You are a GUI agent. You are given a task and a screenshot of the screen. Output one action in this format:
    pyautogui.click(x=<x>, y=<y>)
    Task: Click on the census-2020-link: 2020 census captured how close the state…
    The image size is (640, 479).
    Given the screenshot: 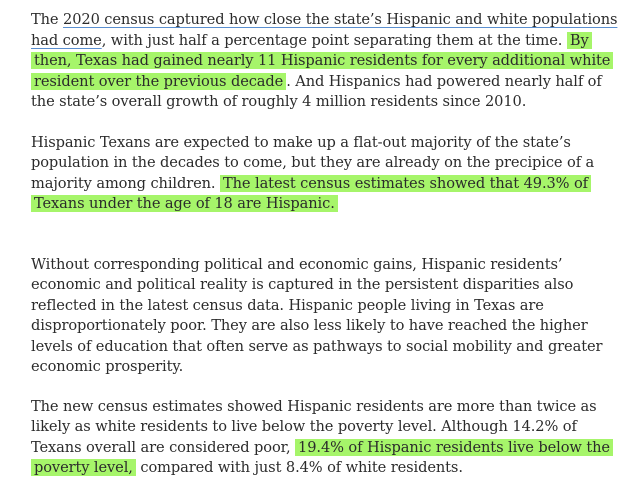 What is the action you would take?
    pyautogui.click(x=324, y=30)
    